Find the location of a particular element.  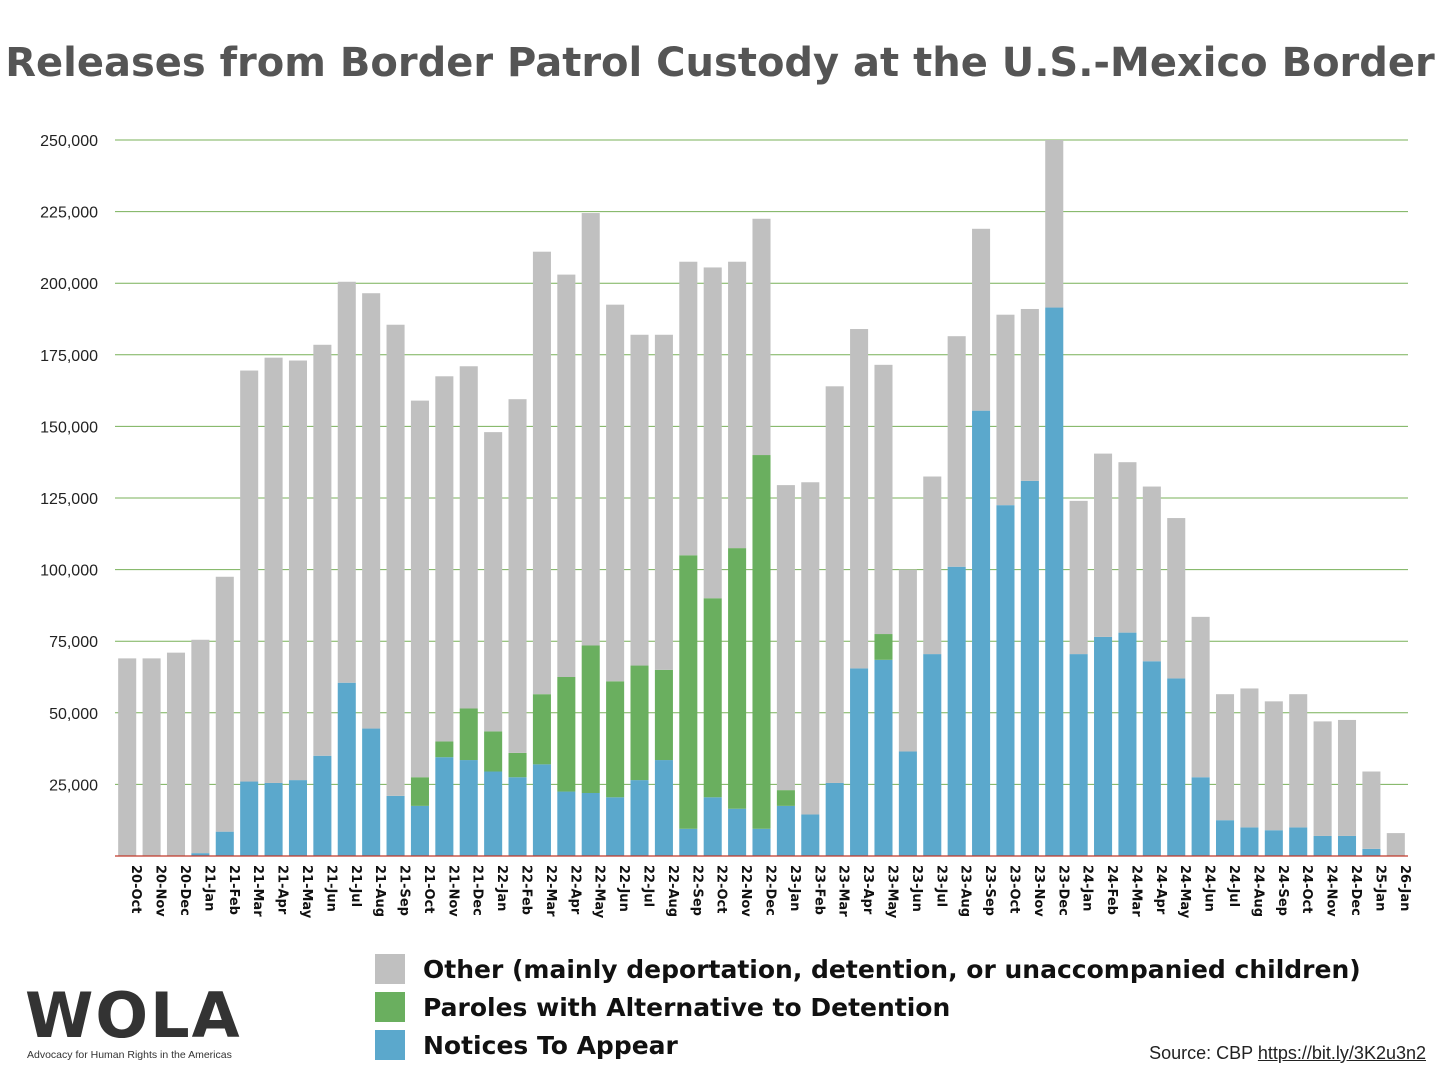

y-tick-label: 125,000 is located at coordinates (69, 499).